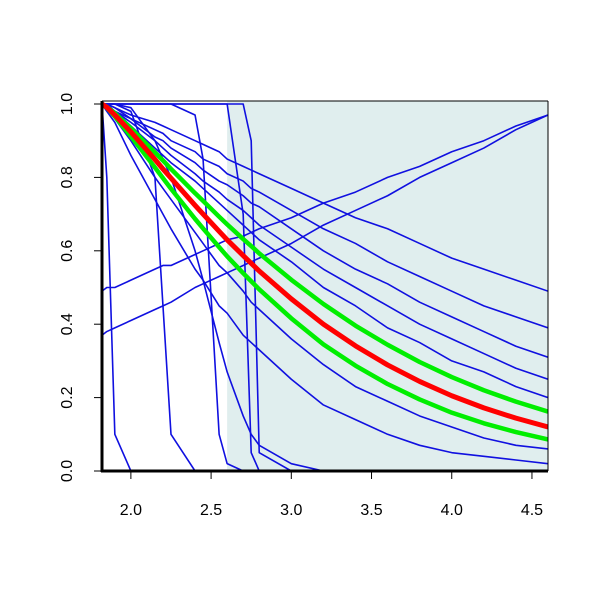 This screenshot has height=600, width=600. Describe the element at coordinates (67, 104) in the screenshot. I see `y-tick-label: 1.0` at that location.